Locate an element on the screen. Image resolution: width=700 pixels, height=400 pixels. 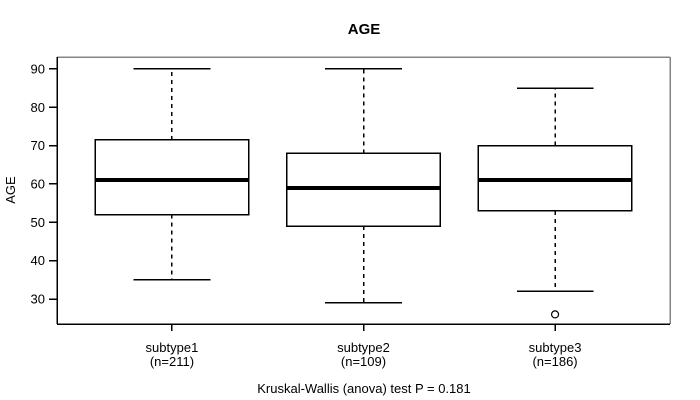
y-tick-label: 90 is located at coordinates (38, 68).